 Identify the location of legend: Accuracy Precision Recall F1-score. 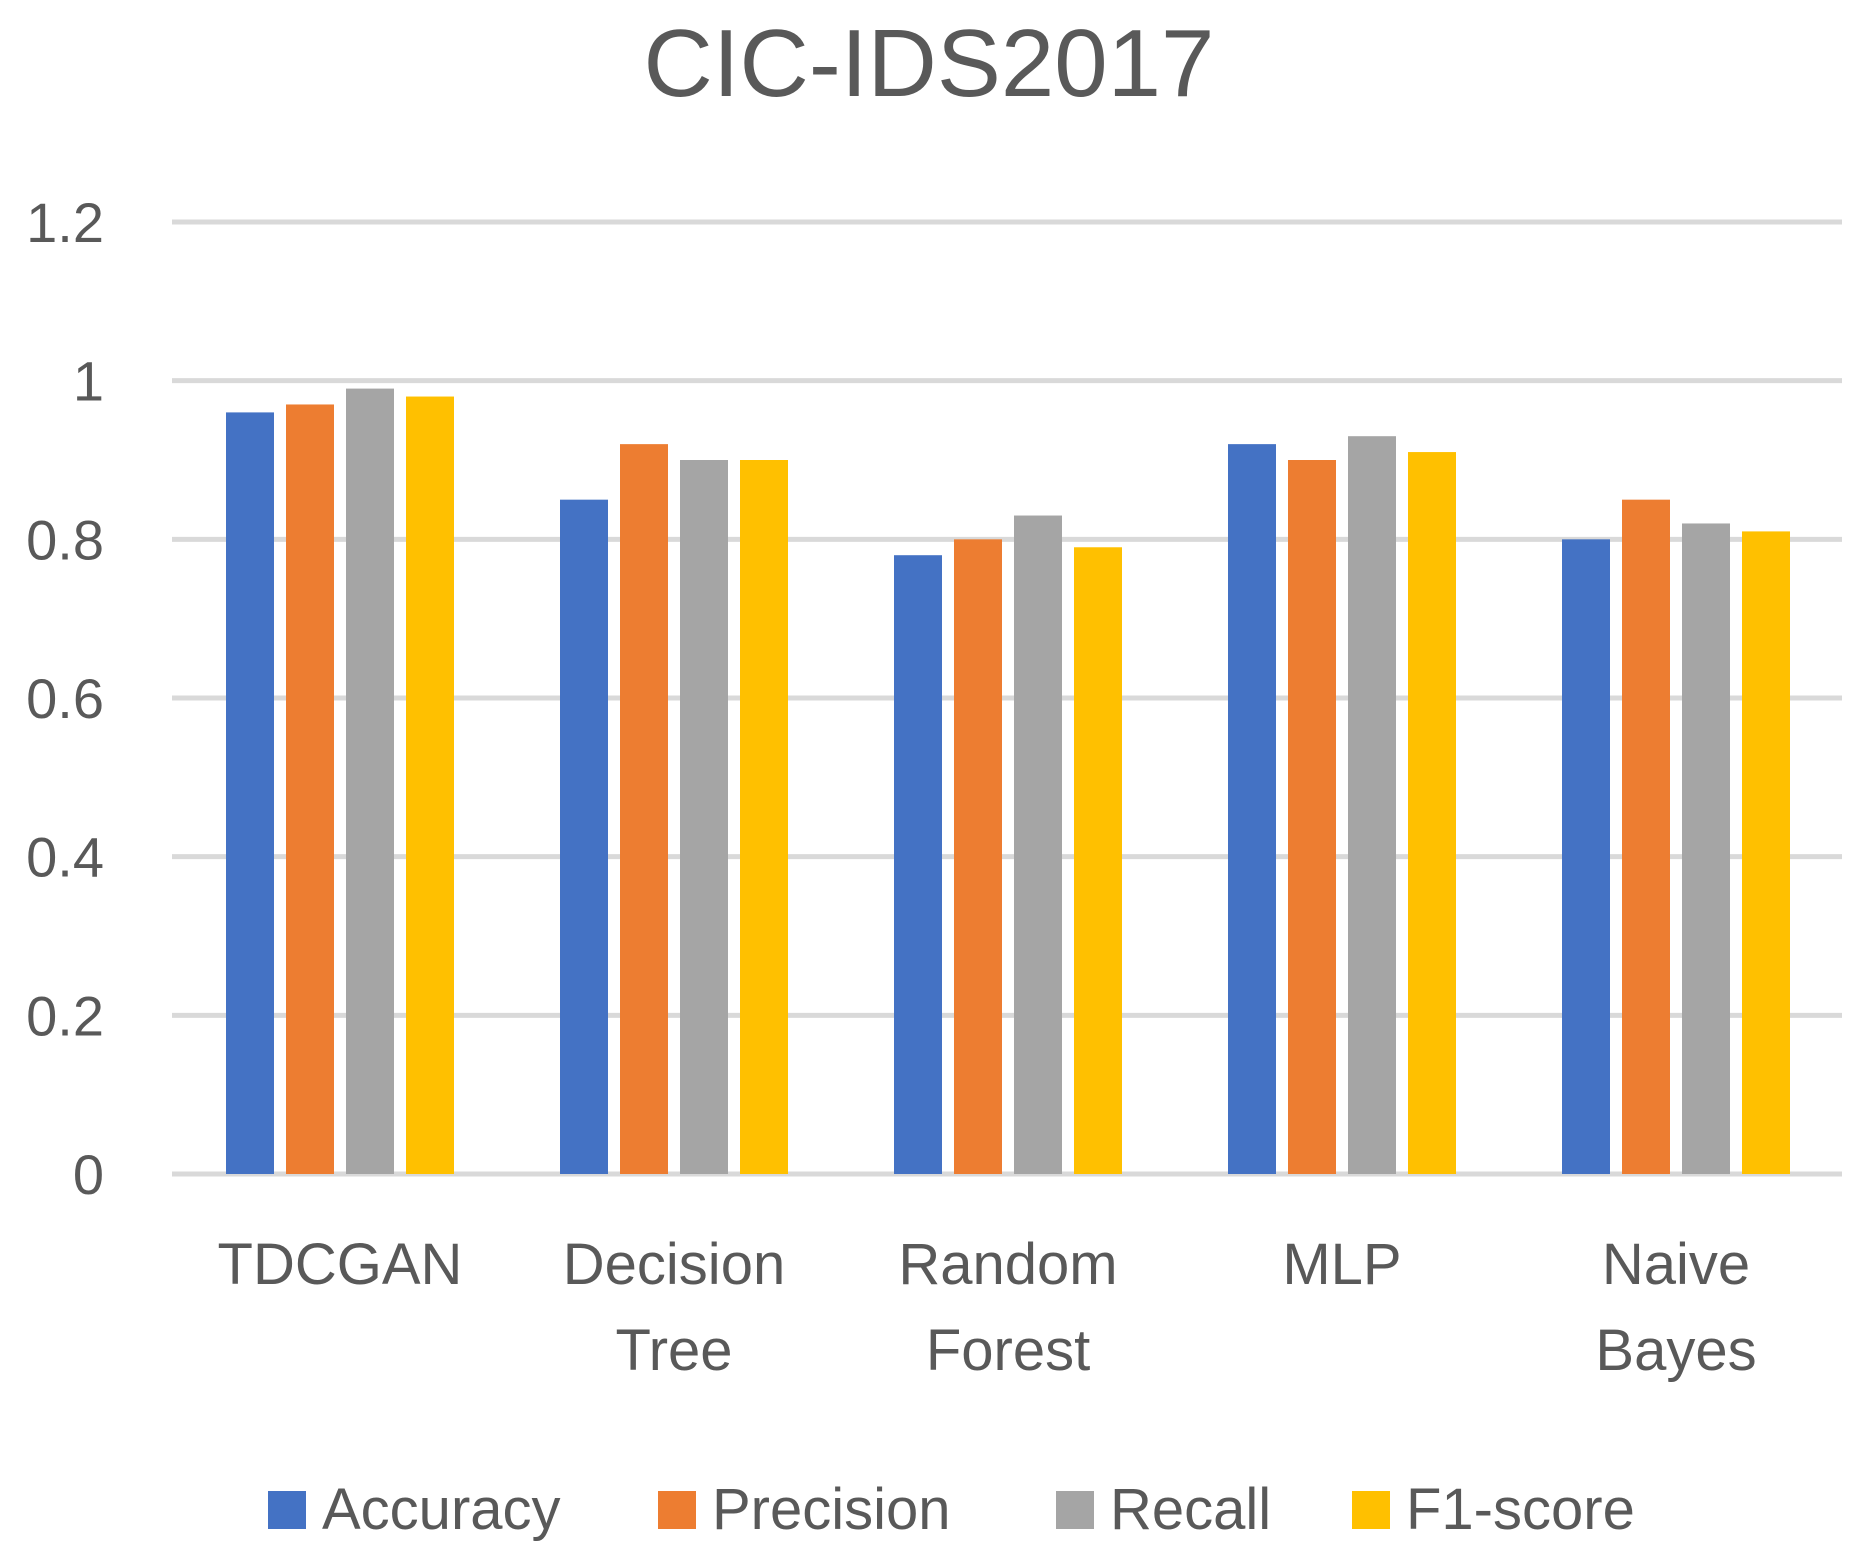
(951, 1509).